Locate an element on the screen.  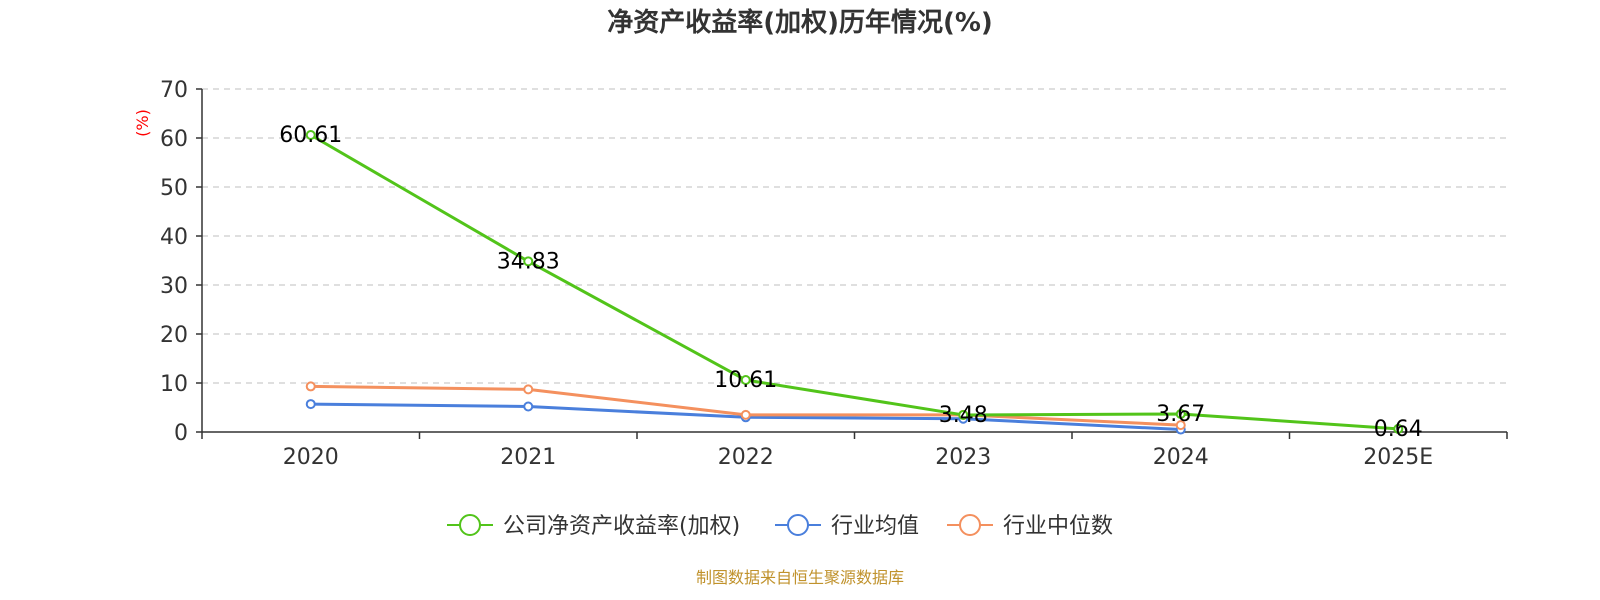
source-note: 制图数据来自恒生聚源数据库 is located at coordinates (800, 577).